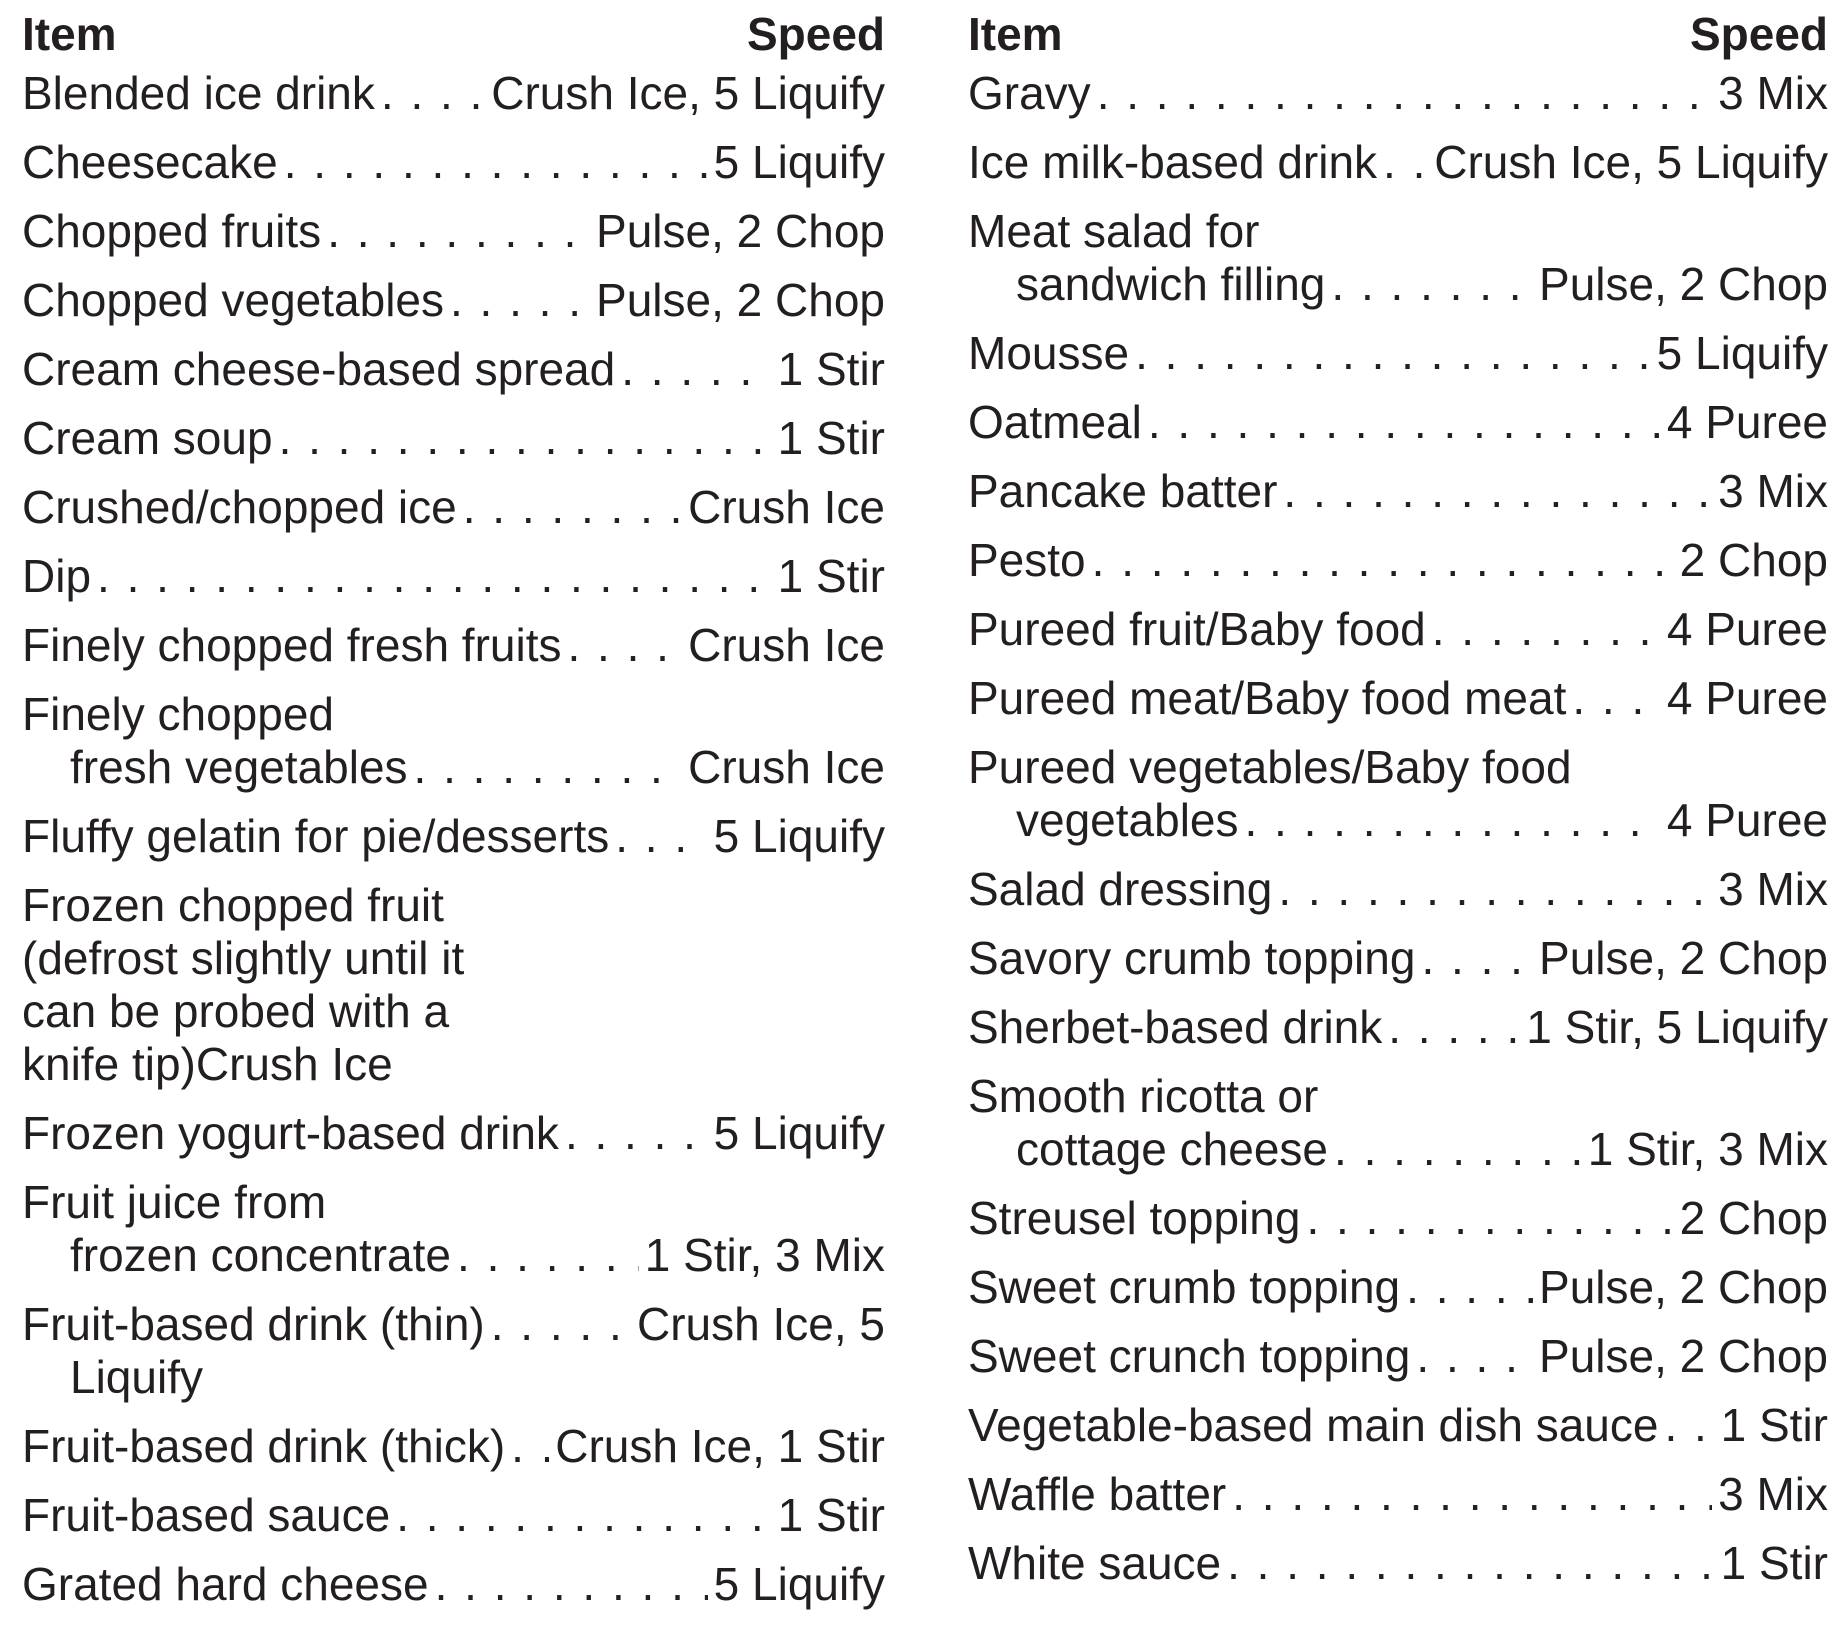 Image resolution: width=1843 pixels, height=1652 pixels. I want to click on item-name: Gravy, so click(1029, 93).